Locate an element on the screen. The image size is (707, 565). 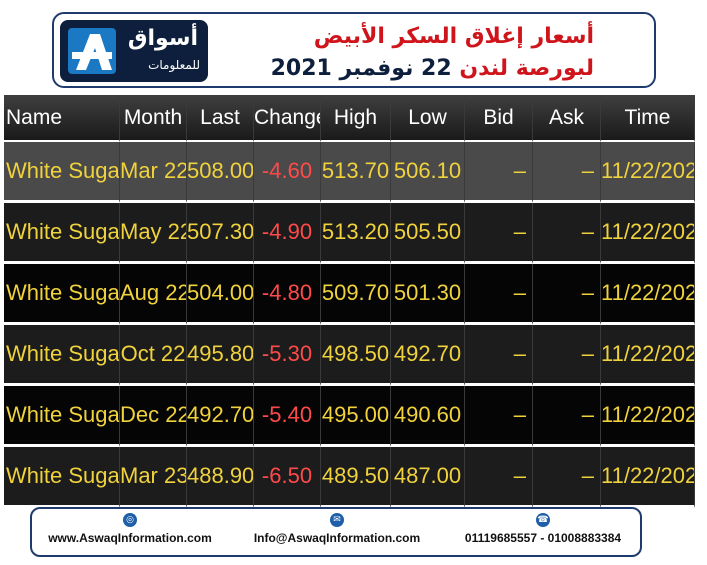
footer-phone: ☎ 01119685557 - 01008883384 is located at coordinates (543, 529).